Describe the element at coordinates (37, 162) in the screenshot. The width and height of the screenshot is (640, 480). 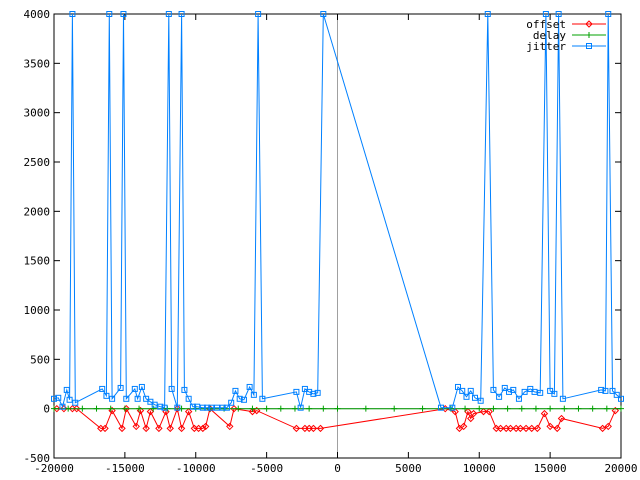
I see `y-tick-label: 2500` at that location.